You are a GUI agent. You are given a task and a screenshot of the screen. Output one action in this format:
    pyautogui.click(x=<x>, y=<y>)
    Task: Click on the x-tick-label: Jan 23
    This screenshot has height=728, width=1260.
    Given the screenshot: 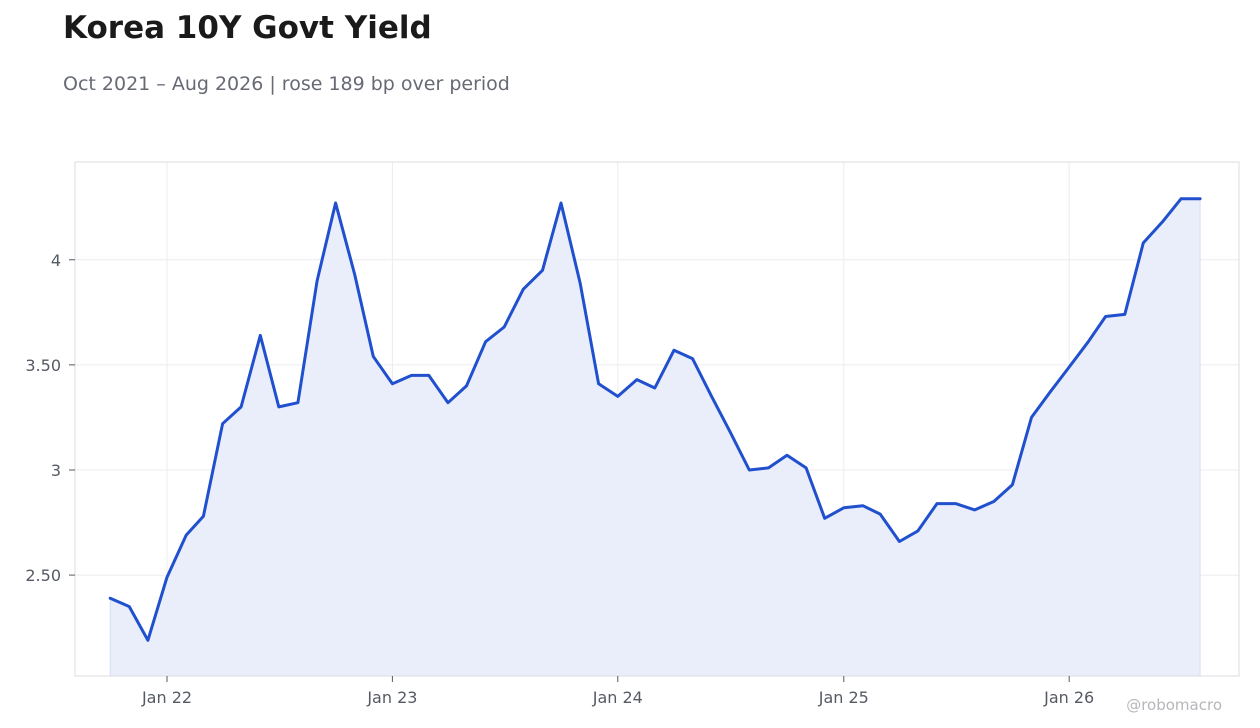 What is the action you would take?
    pyautogui.click(x=391, y=697)
    